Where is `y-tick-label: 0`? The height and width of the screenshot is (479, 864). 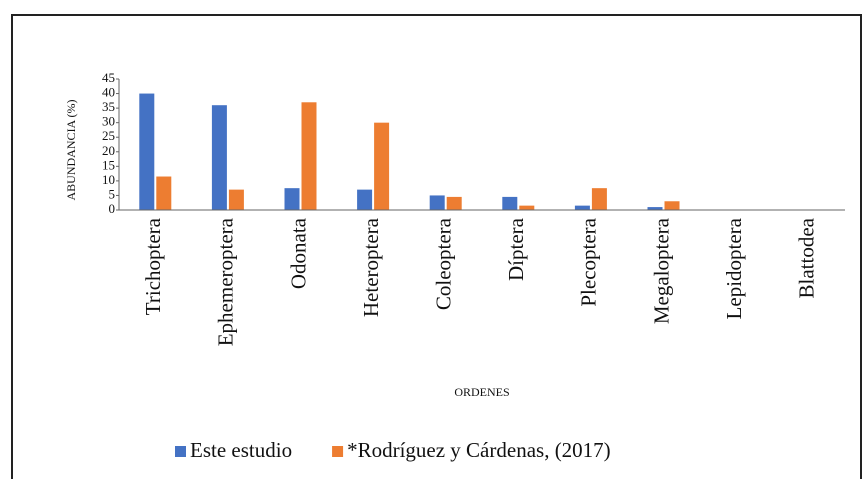 y-tick-label: 0 is located at coordinates (112, 208).